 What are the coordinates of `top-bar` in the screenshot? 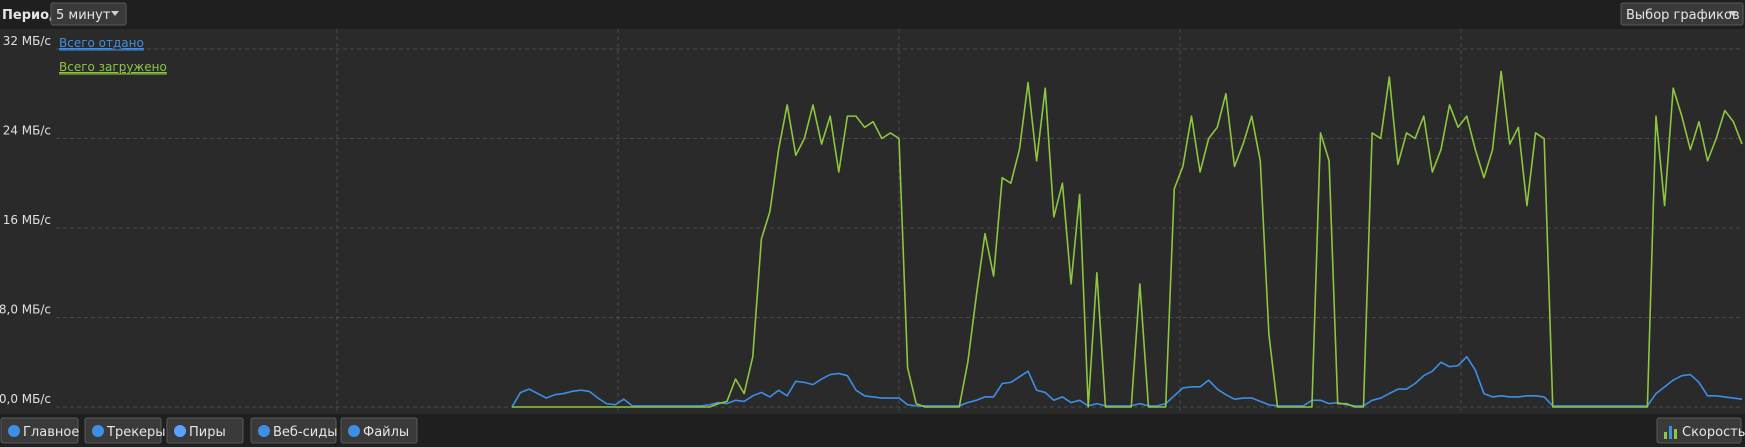 It's located at (872, 14).